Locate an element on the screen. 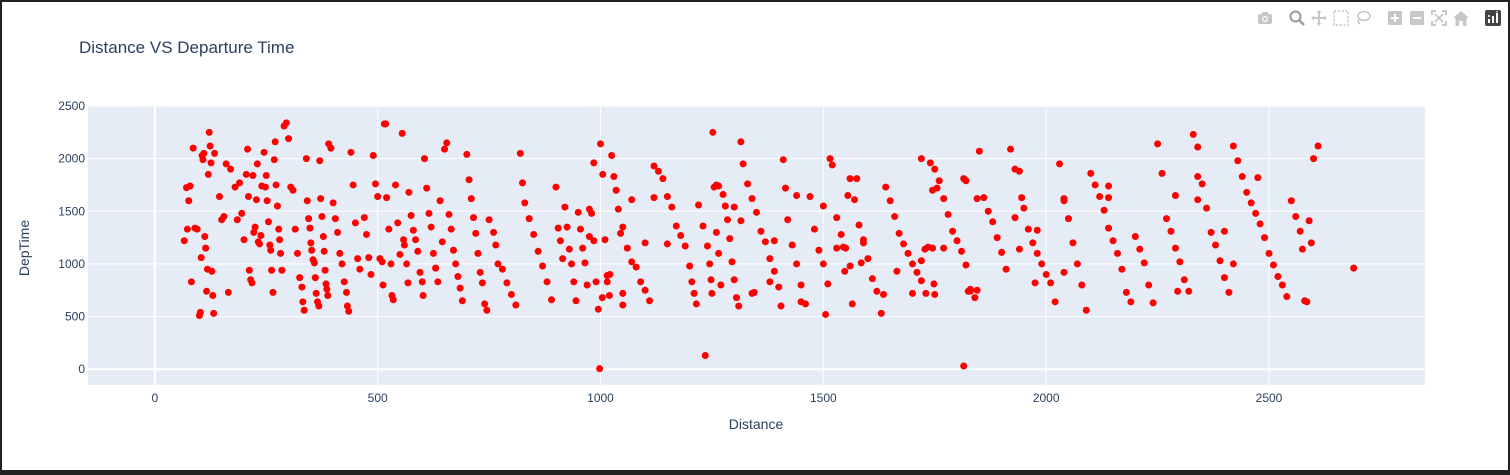 This screenshot has height=475, width=1510. camera-icon is located at coordinates (1265, 18).